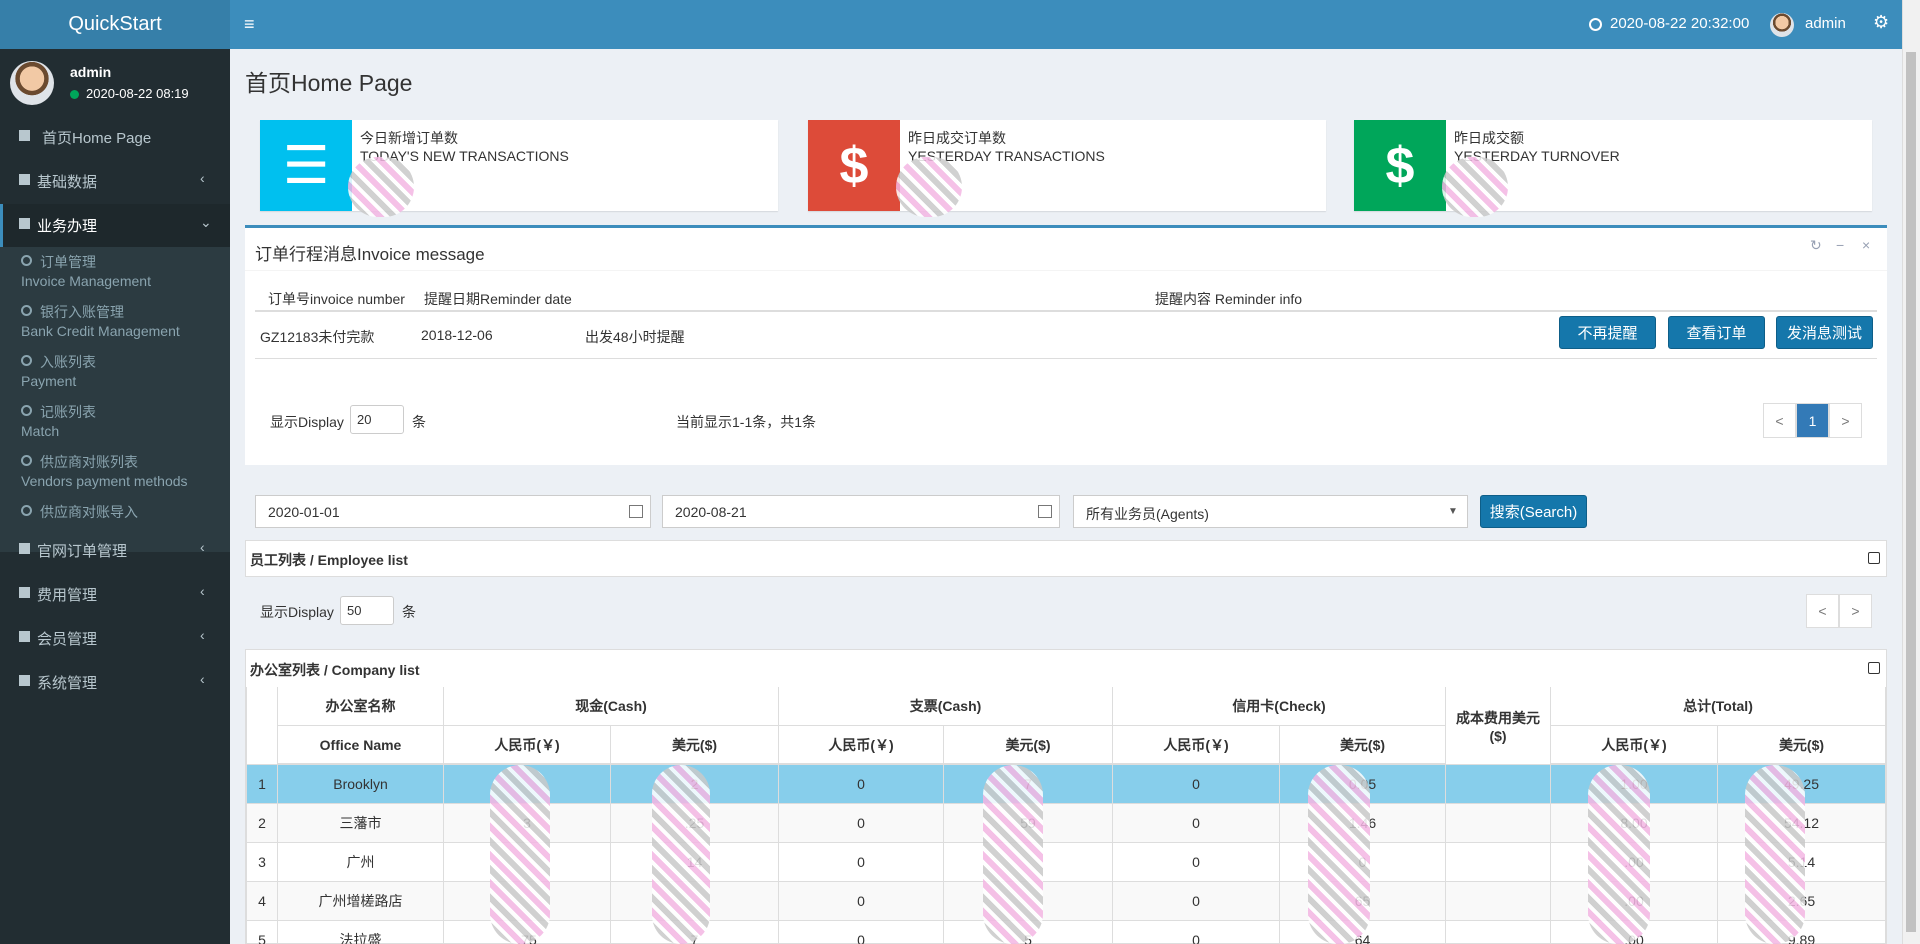 Image resolution: width=1920 pixels, height=944 pixels. I want to click on employee-panel: 员工列表 / Employee list, so click(1066, 558).